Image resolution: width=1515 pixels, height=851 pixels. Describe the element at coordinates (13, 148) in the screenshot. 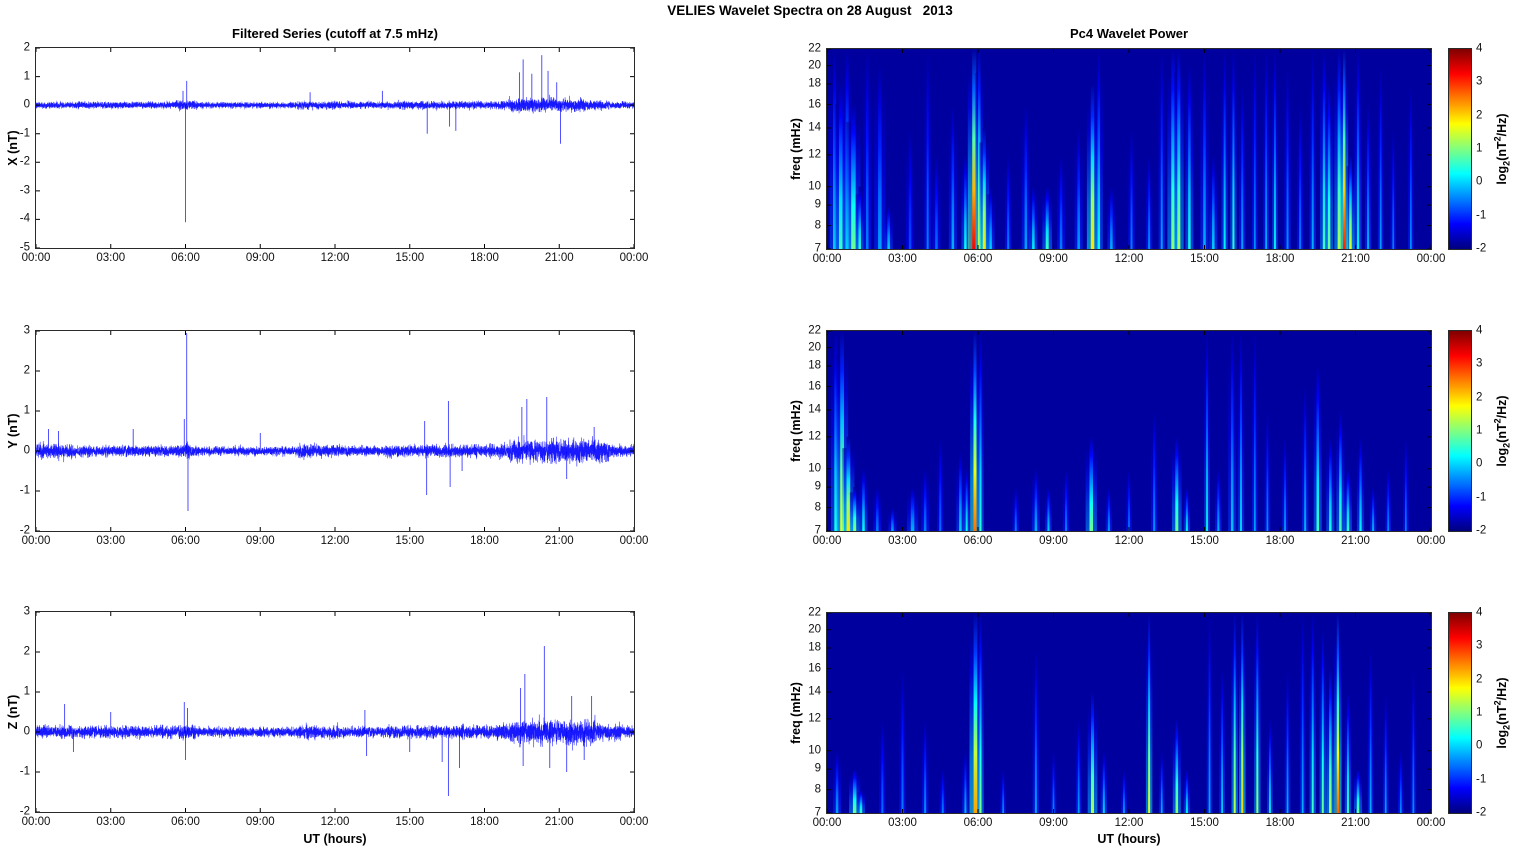

I see `y-axis-label-x: X (nT)` at that location.